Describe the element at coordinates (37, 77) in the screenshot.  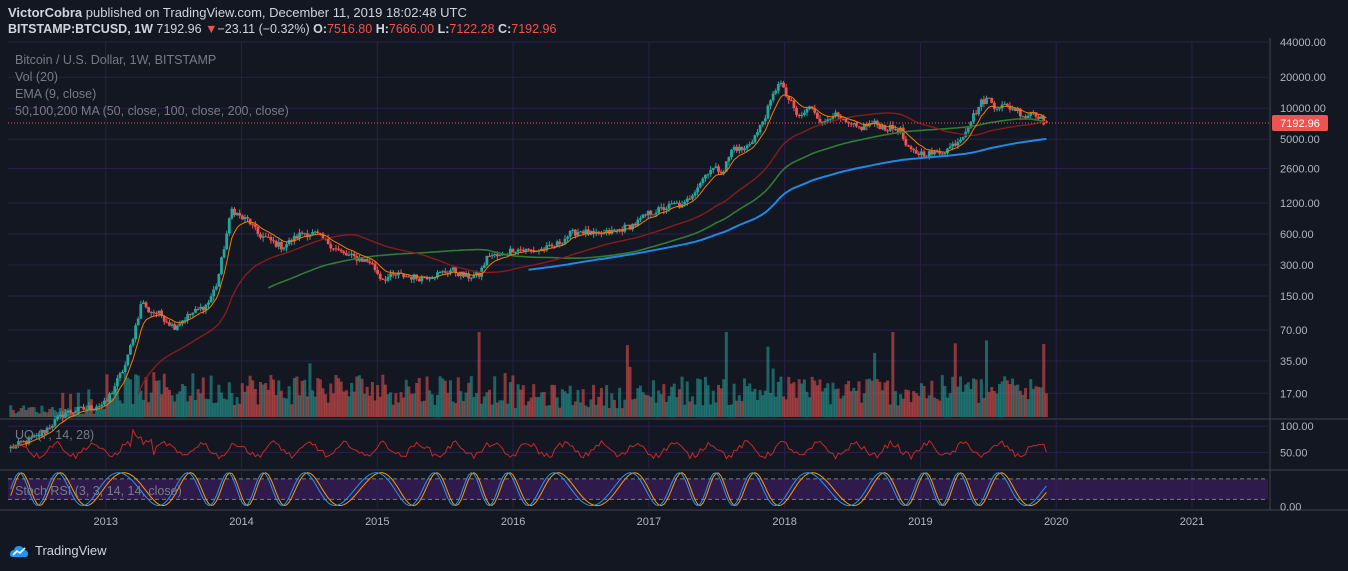
I see `legend-volume: Vol (20)` at that location.